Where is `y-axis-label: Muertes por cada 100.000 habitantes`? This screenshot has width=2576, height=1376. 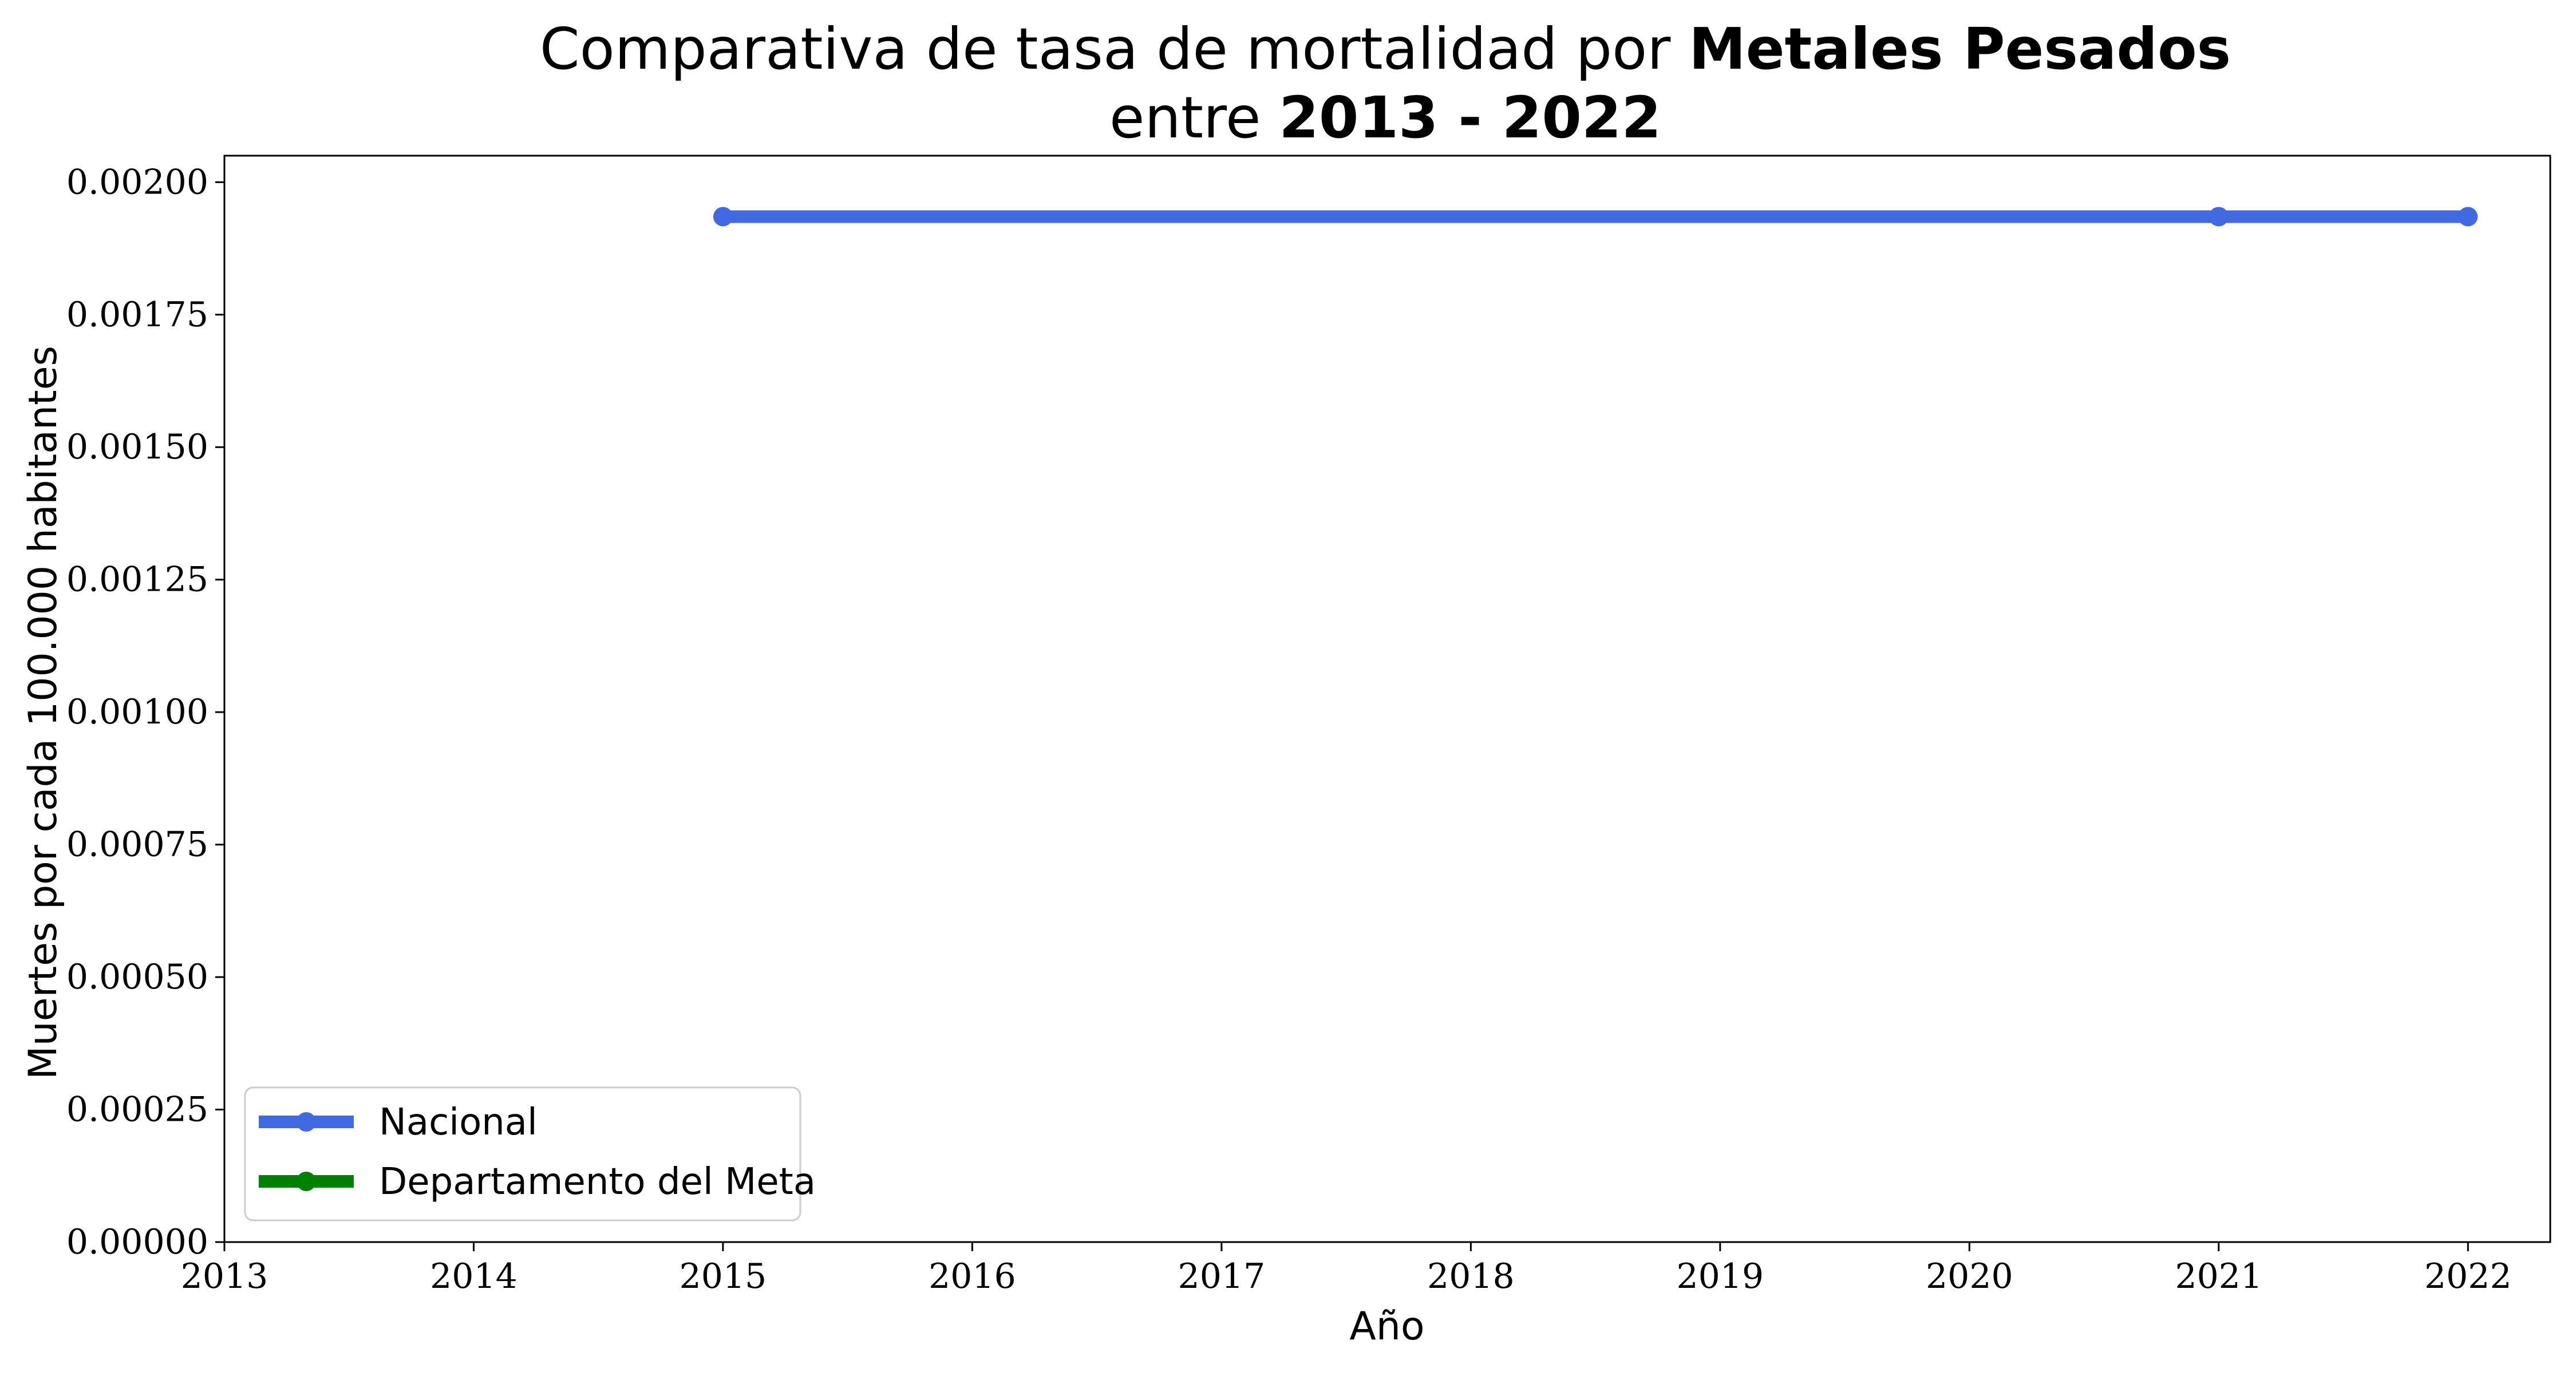
y-axis-label: Muertes por cada 100.000 habitantes is located at coordinates (43, 713).